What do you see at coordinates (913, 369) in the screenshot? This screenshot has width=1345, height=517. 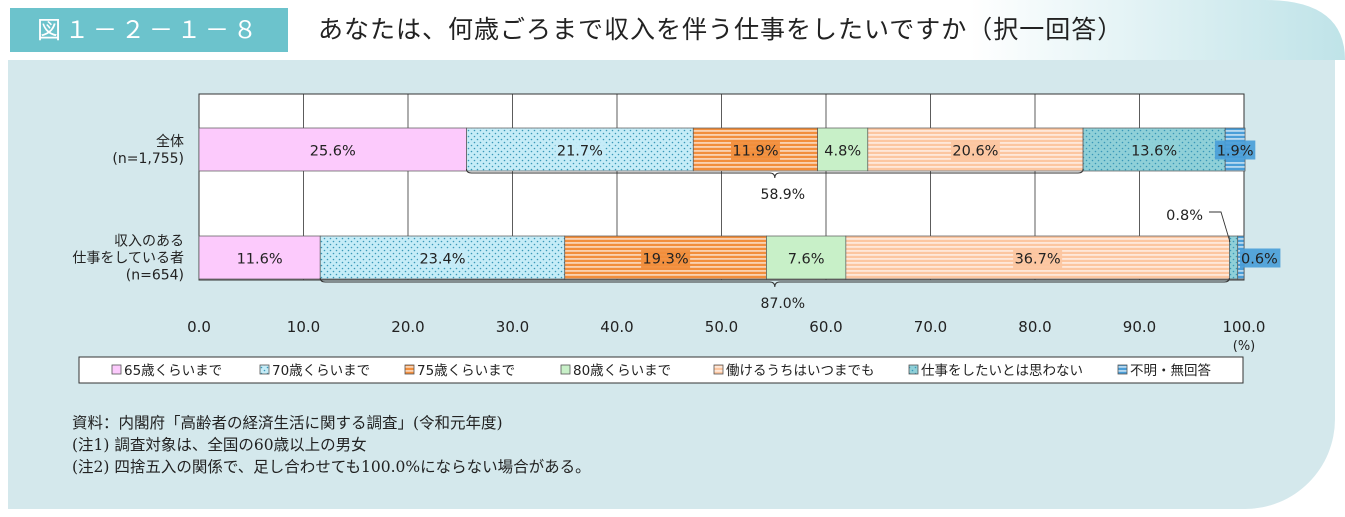 I see `legend-swatch-仕事をしたいとは思わない` at bounding box center [913, 369].